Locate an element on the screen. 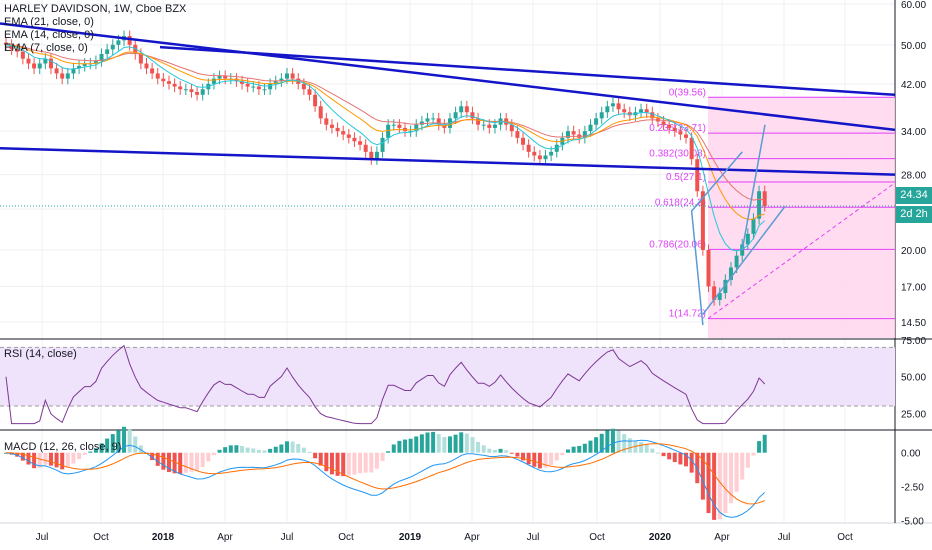 The image size is (932, 550). price-axis-label: 20.00 is located at coordinates (913, 251).